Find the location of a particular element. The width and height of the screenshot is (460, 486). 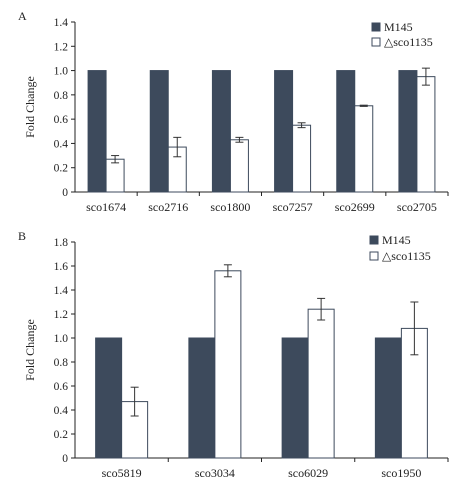

category-label: sco5819 is located at coordinates (122, 473).